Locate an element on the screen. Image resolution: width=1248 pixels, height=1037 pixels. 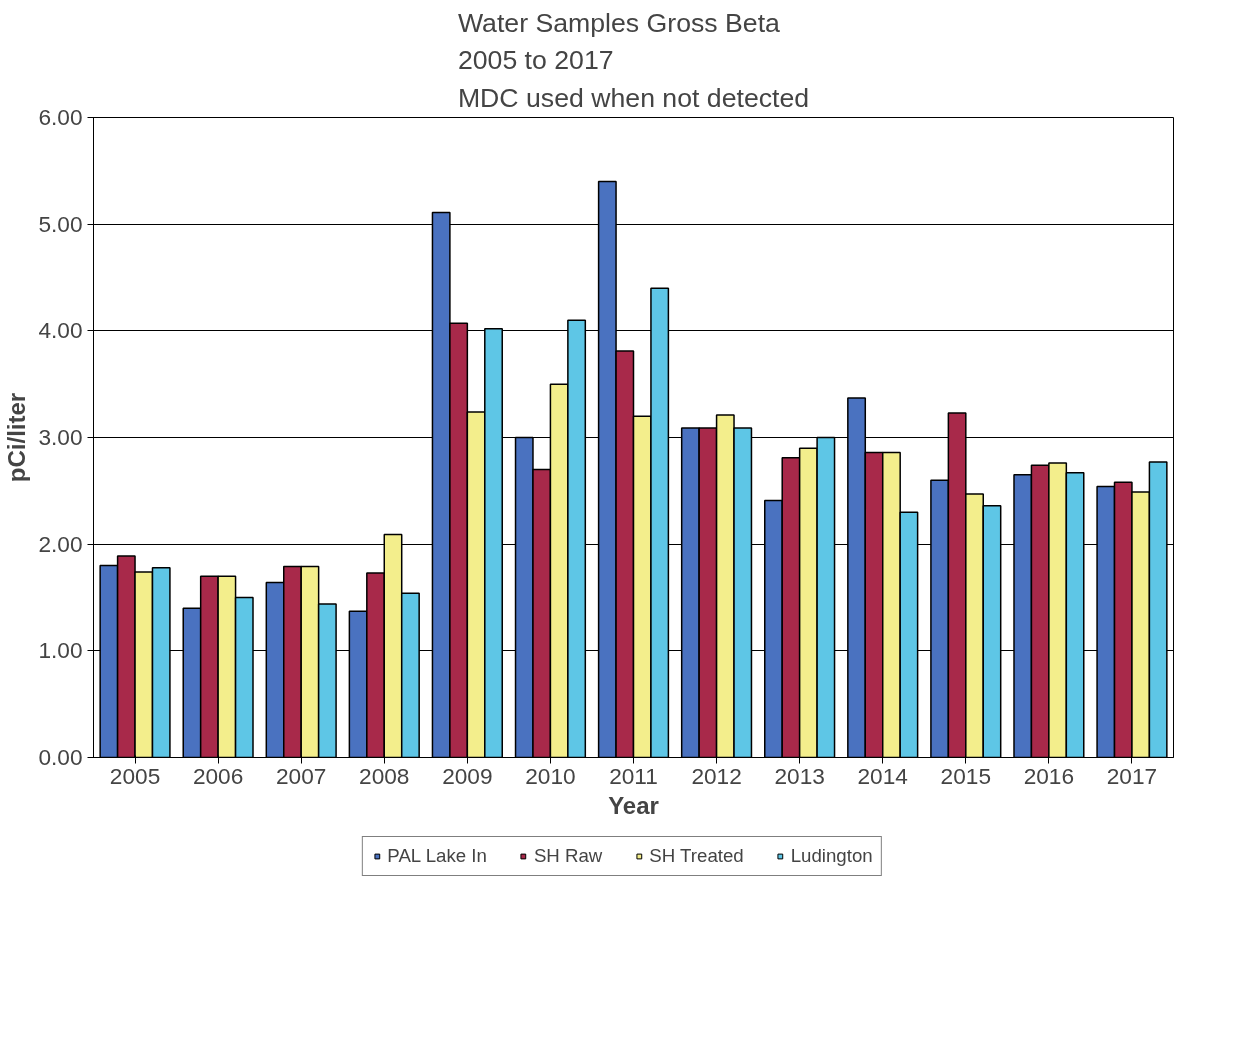
chart-title: Water Samples Gross Beta 2005 to 2017 MDC used when not detected is located at coordinates (633, 60).